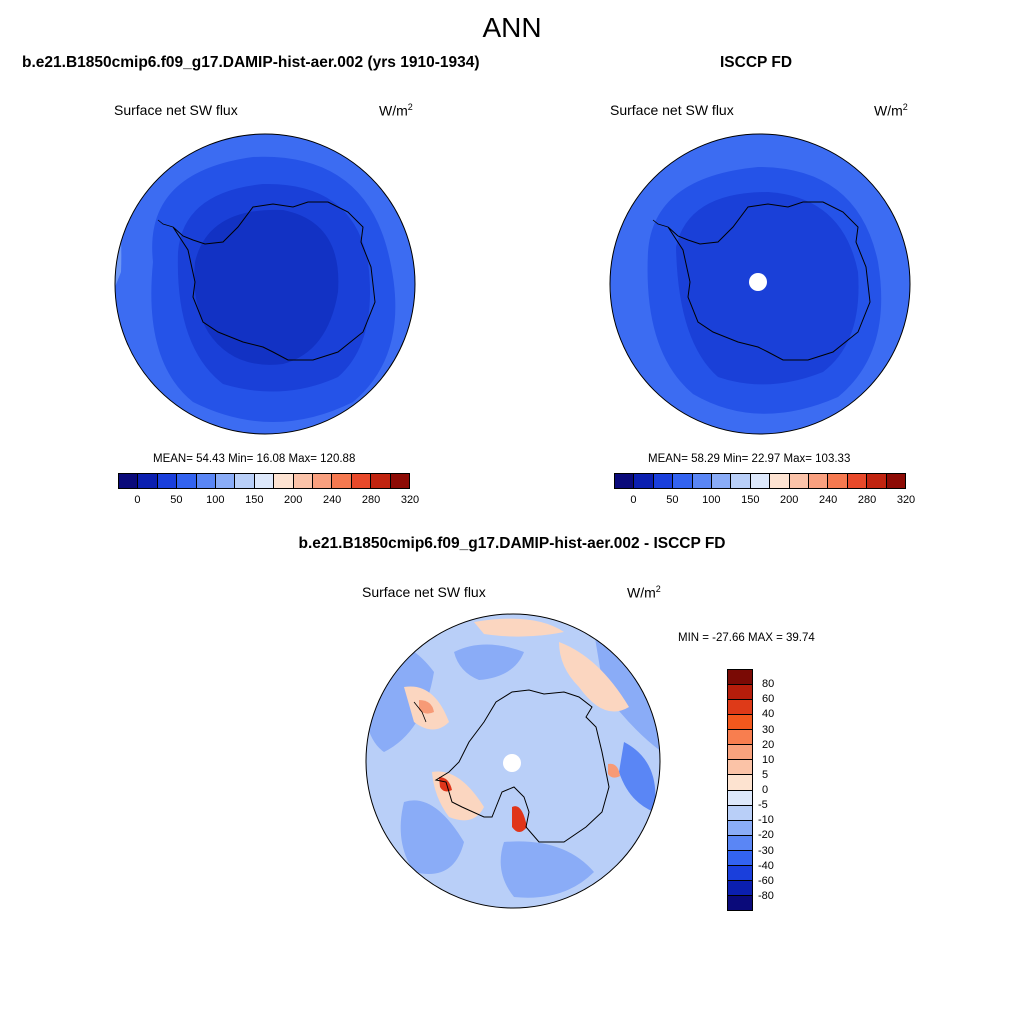  Describe the element at coordinates (766, 895) in the screenshot. I see `colorbar-tick-label: -80` at that location.